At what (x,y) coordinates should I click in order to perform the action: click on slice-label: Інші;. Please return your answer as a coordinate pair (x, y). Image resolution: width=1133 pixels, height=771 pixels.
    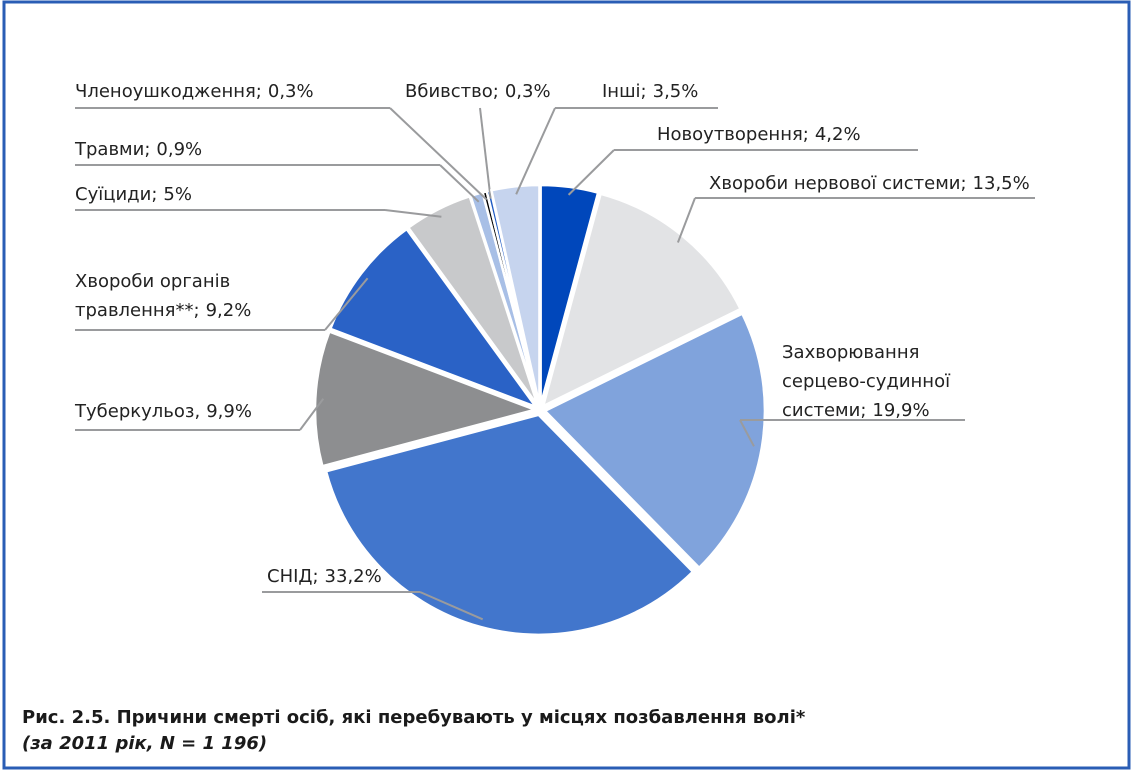
    Looking at the image, I should click on (624, 91).